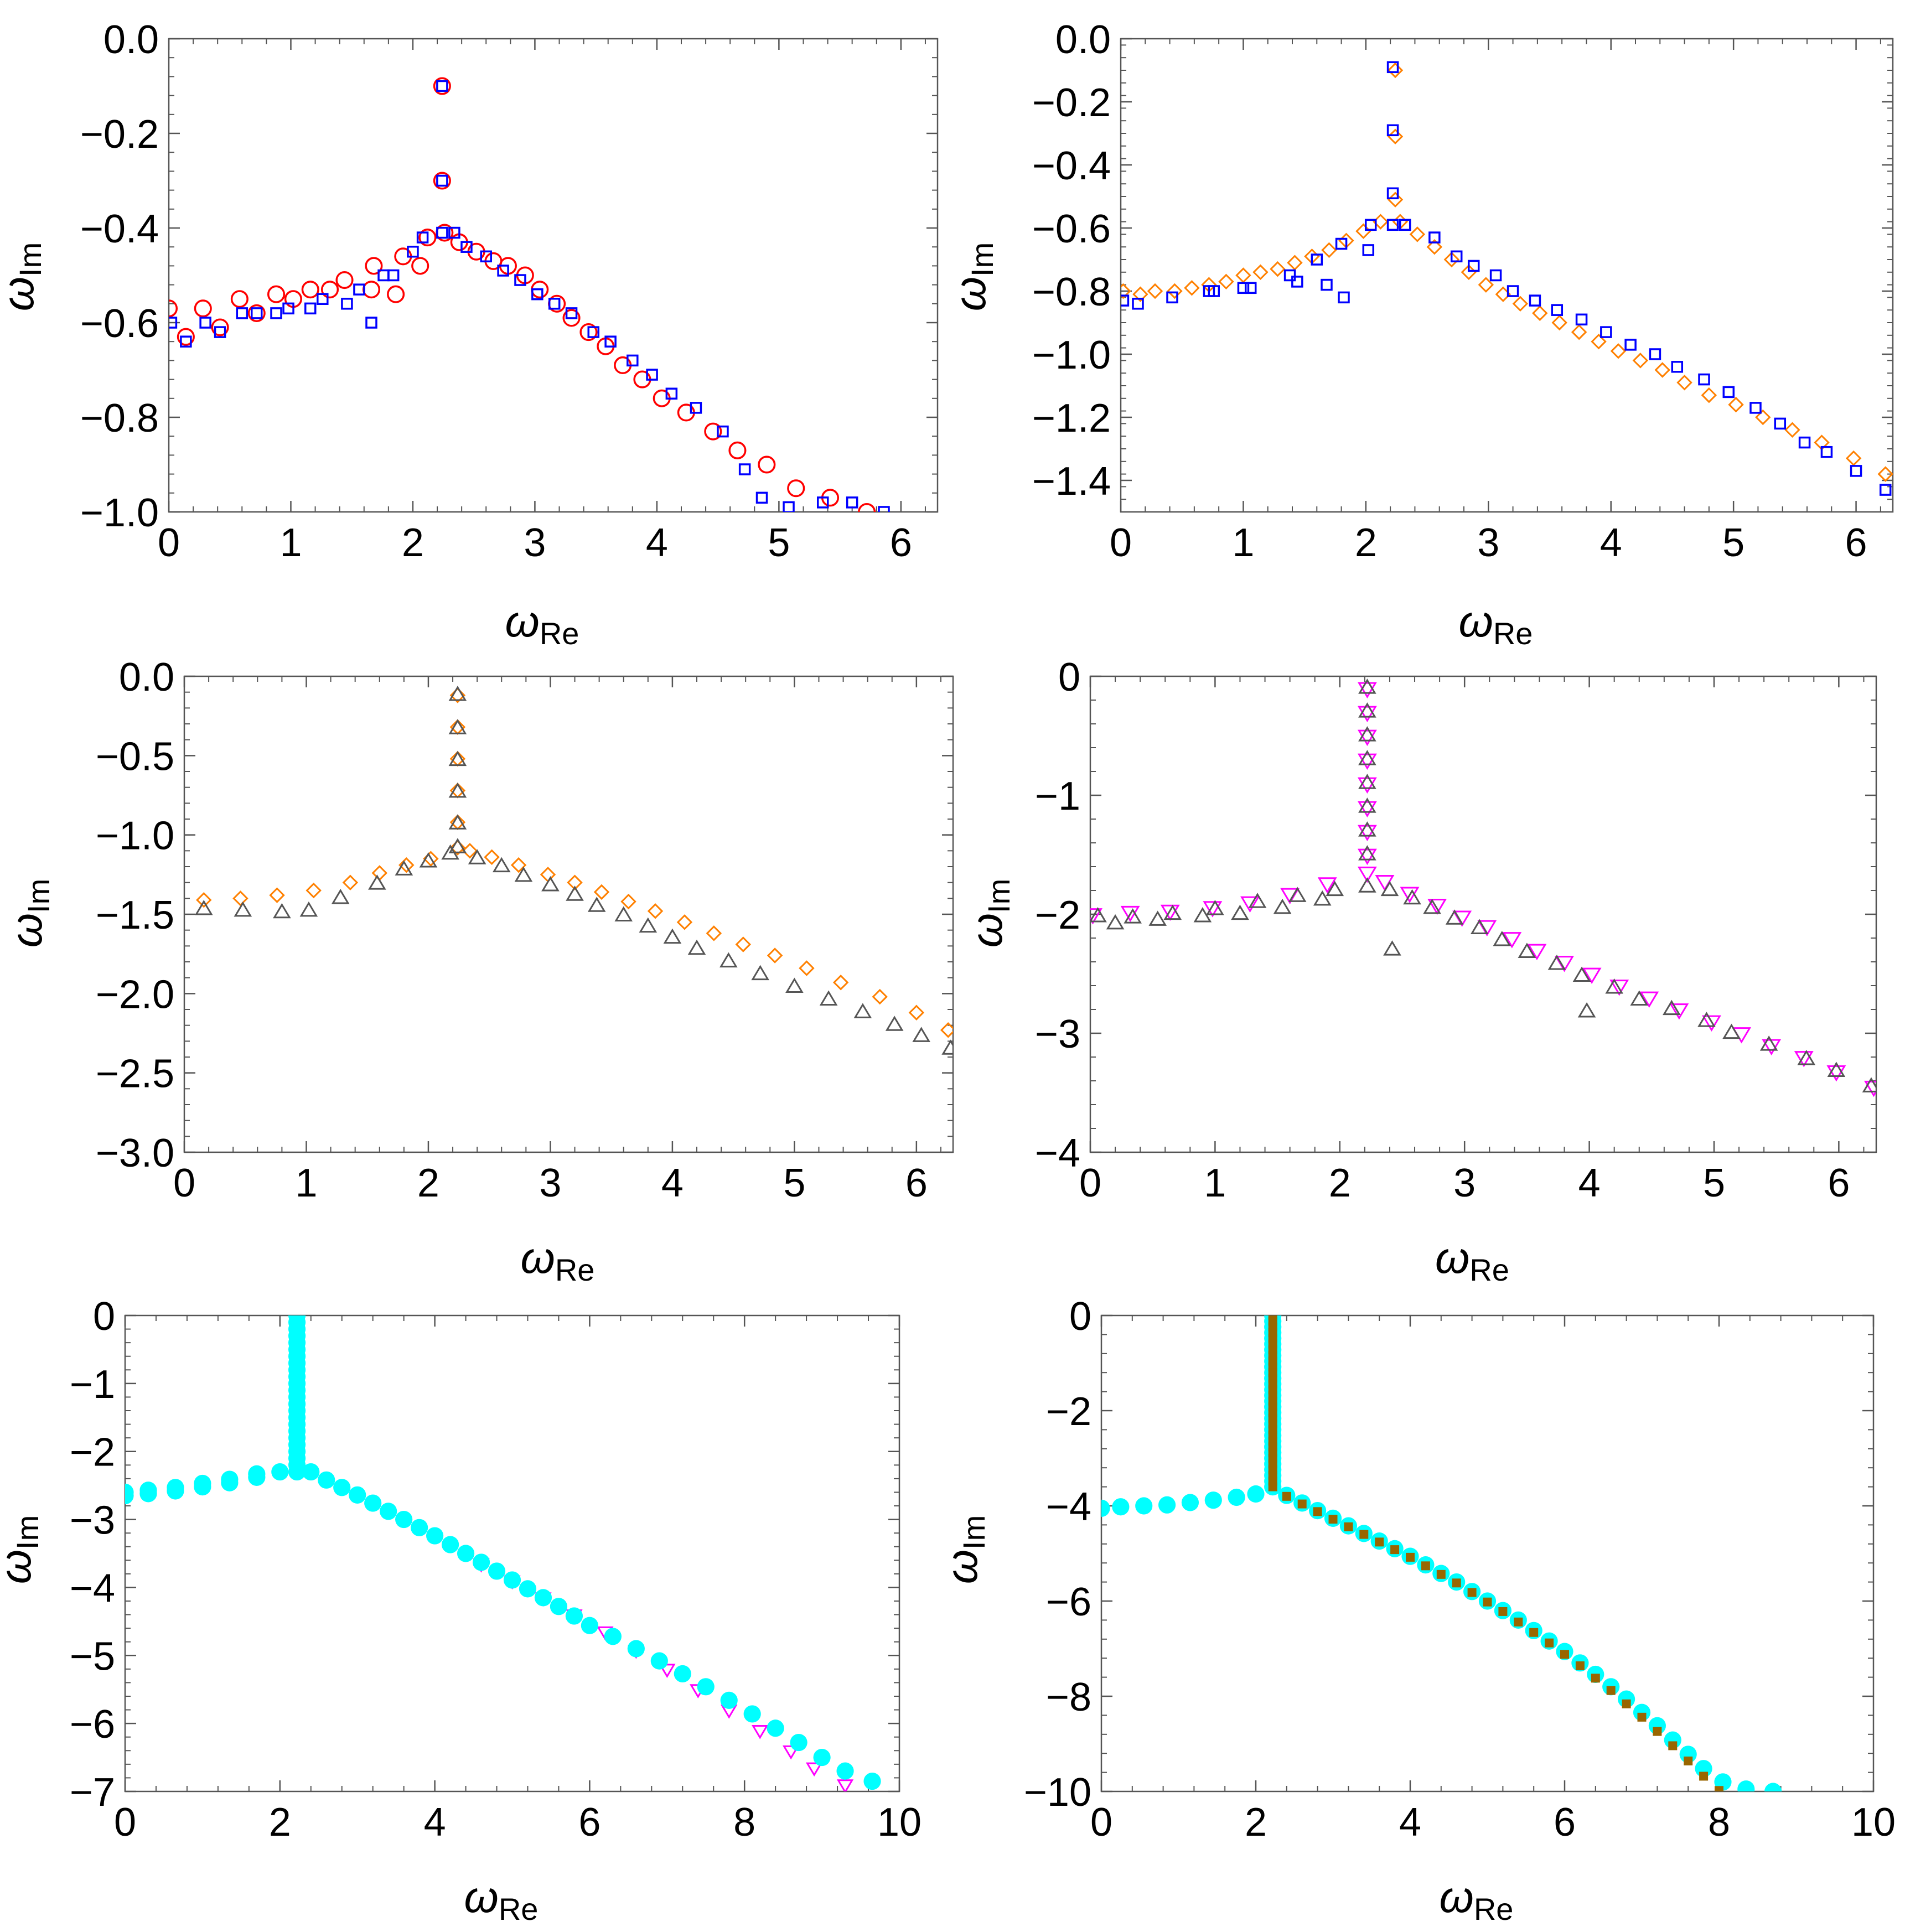  What do you see at coordinates (146, 677) in the screenshot?
I see `y-tick-label: 0.0` at bounding box center [146, 677].